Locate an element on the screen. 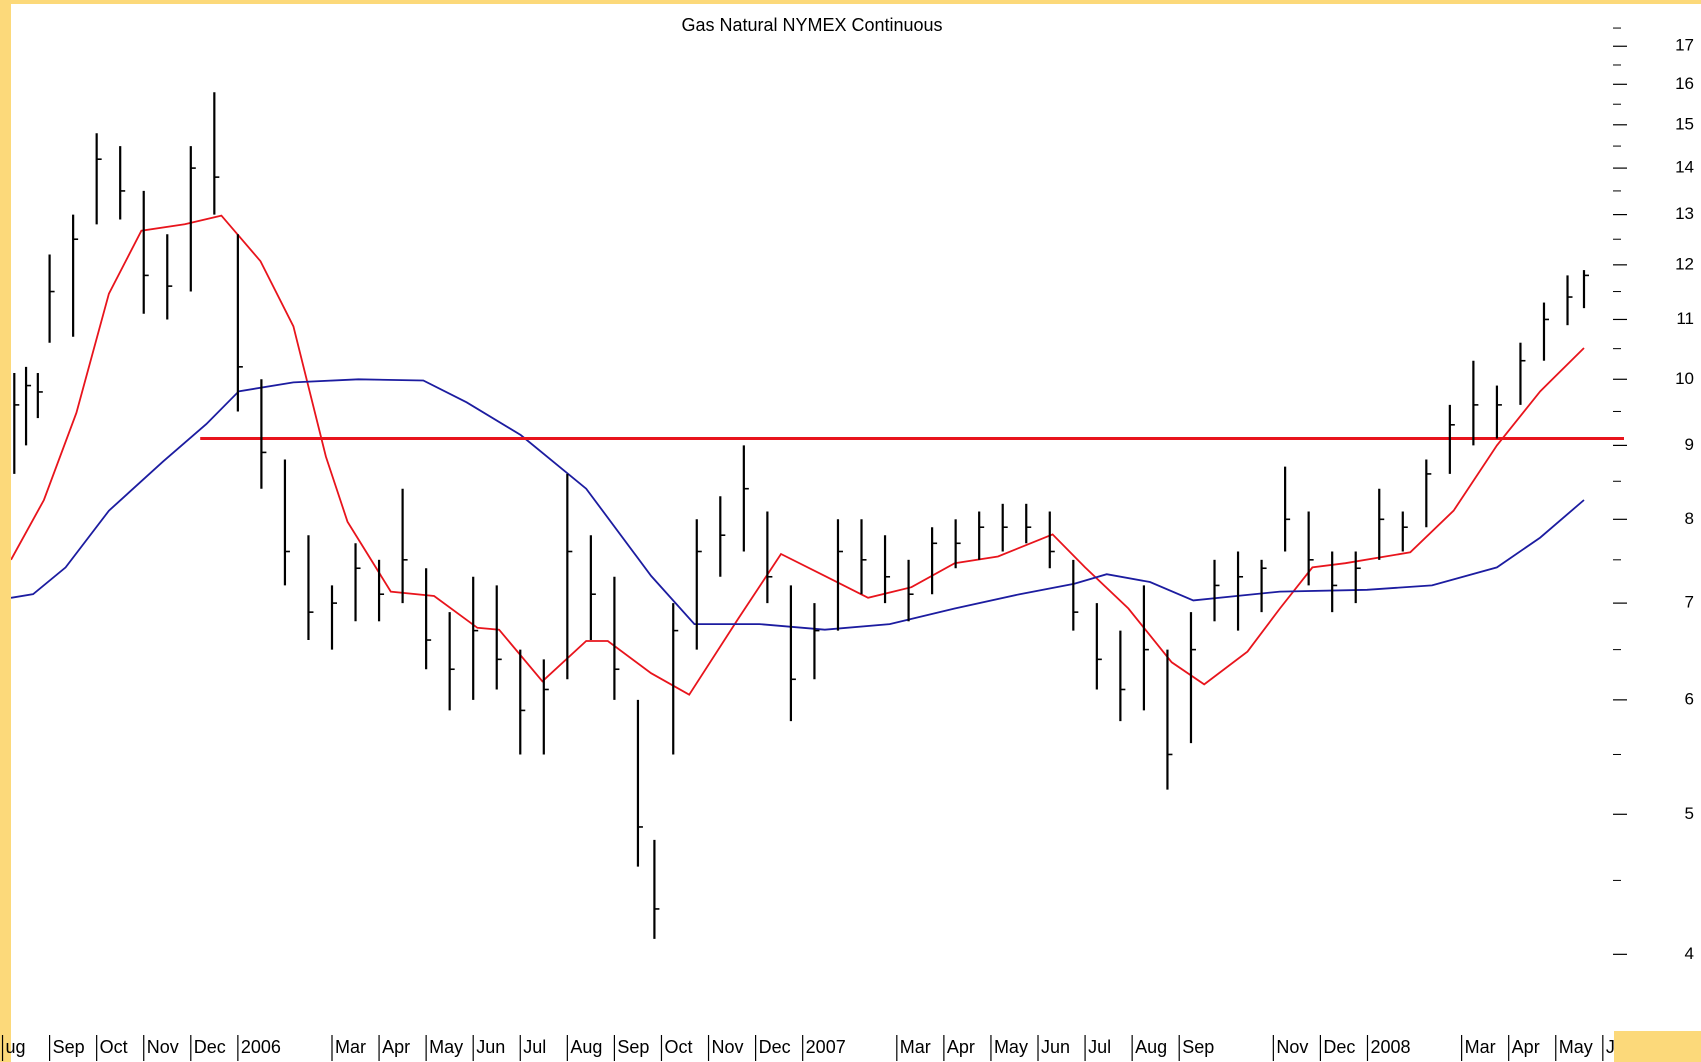 The width and height of the screenshot is (1701, 1062). y-tick-label: 13 is located at coordinates (1684, 213).